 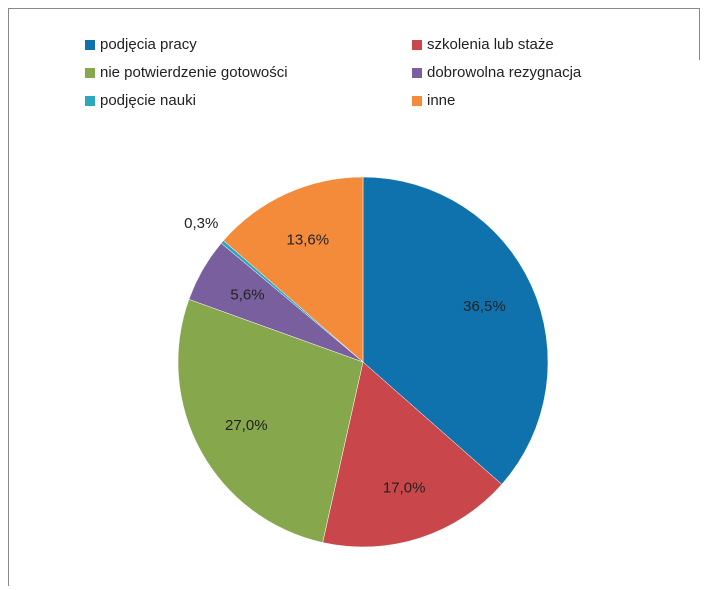 I want to click on data-label: 36,5%, so click(x=484, y=306).